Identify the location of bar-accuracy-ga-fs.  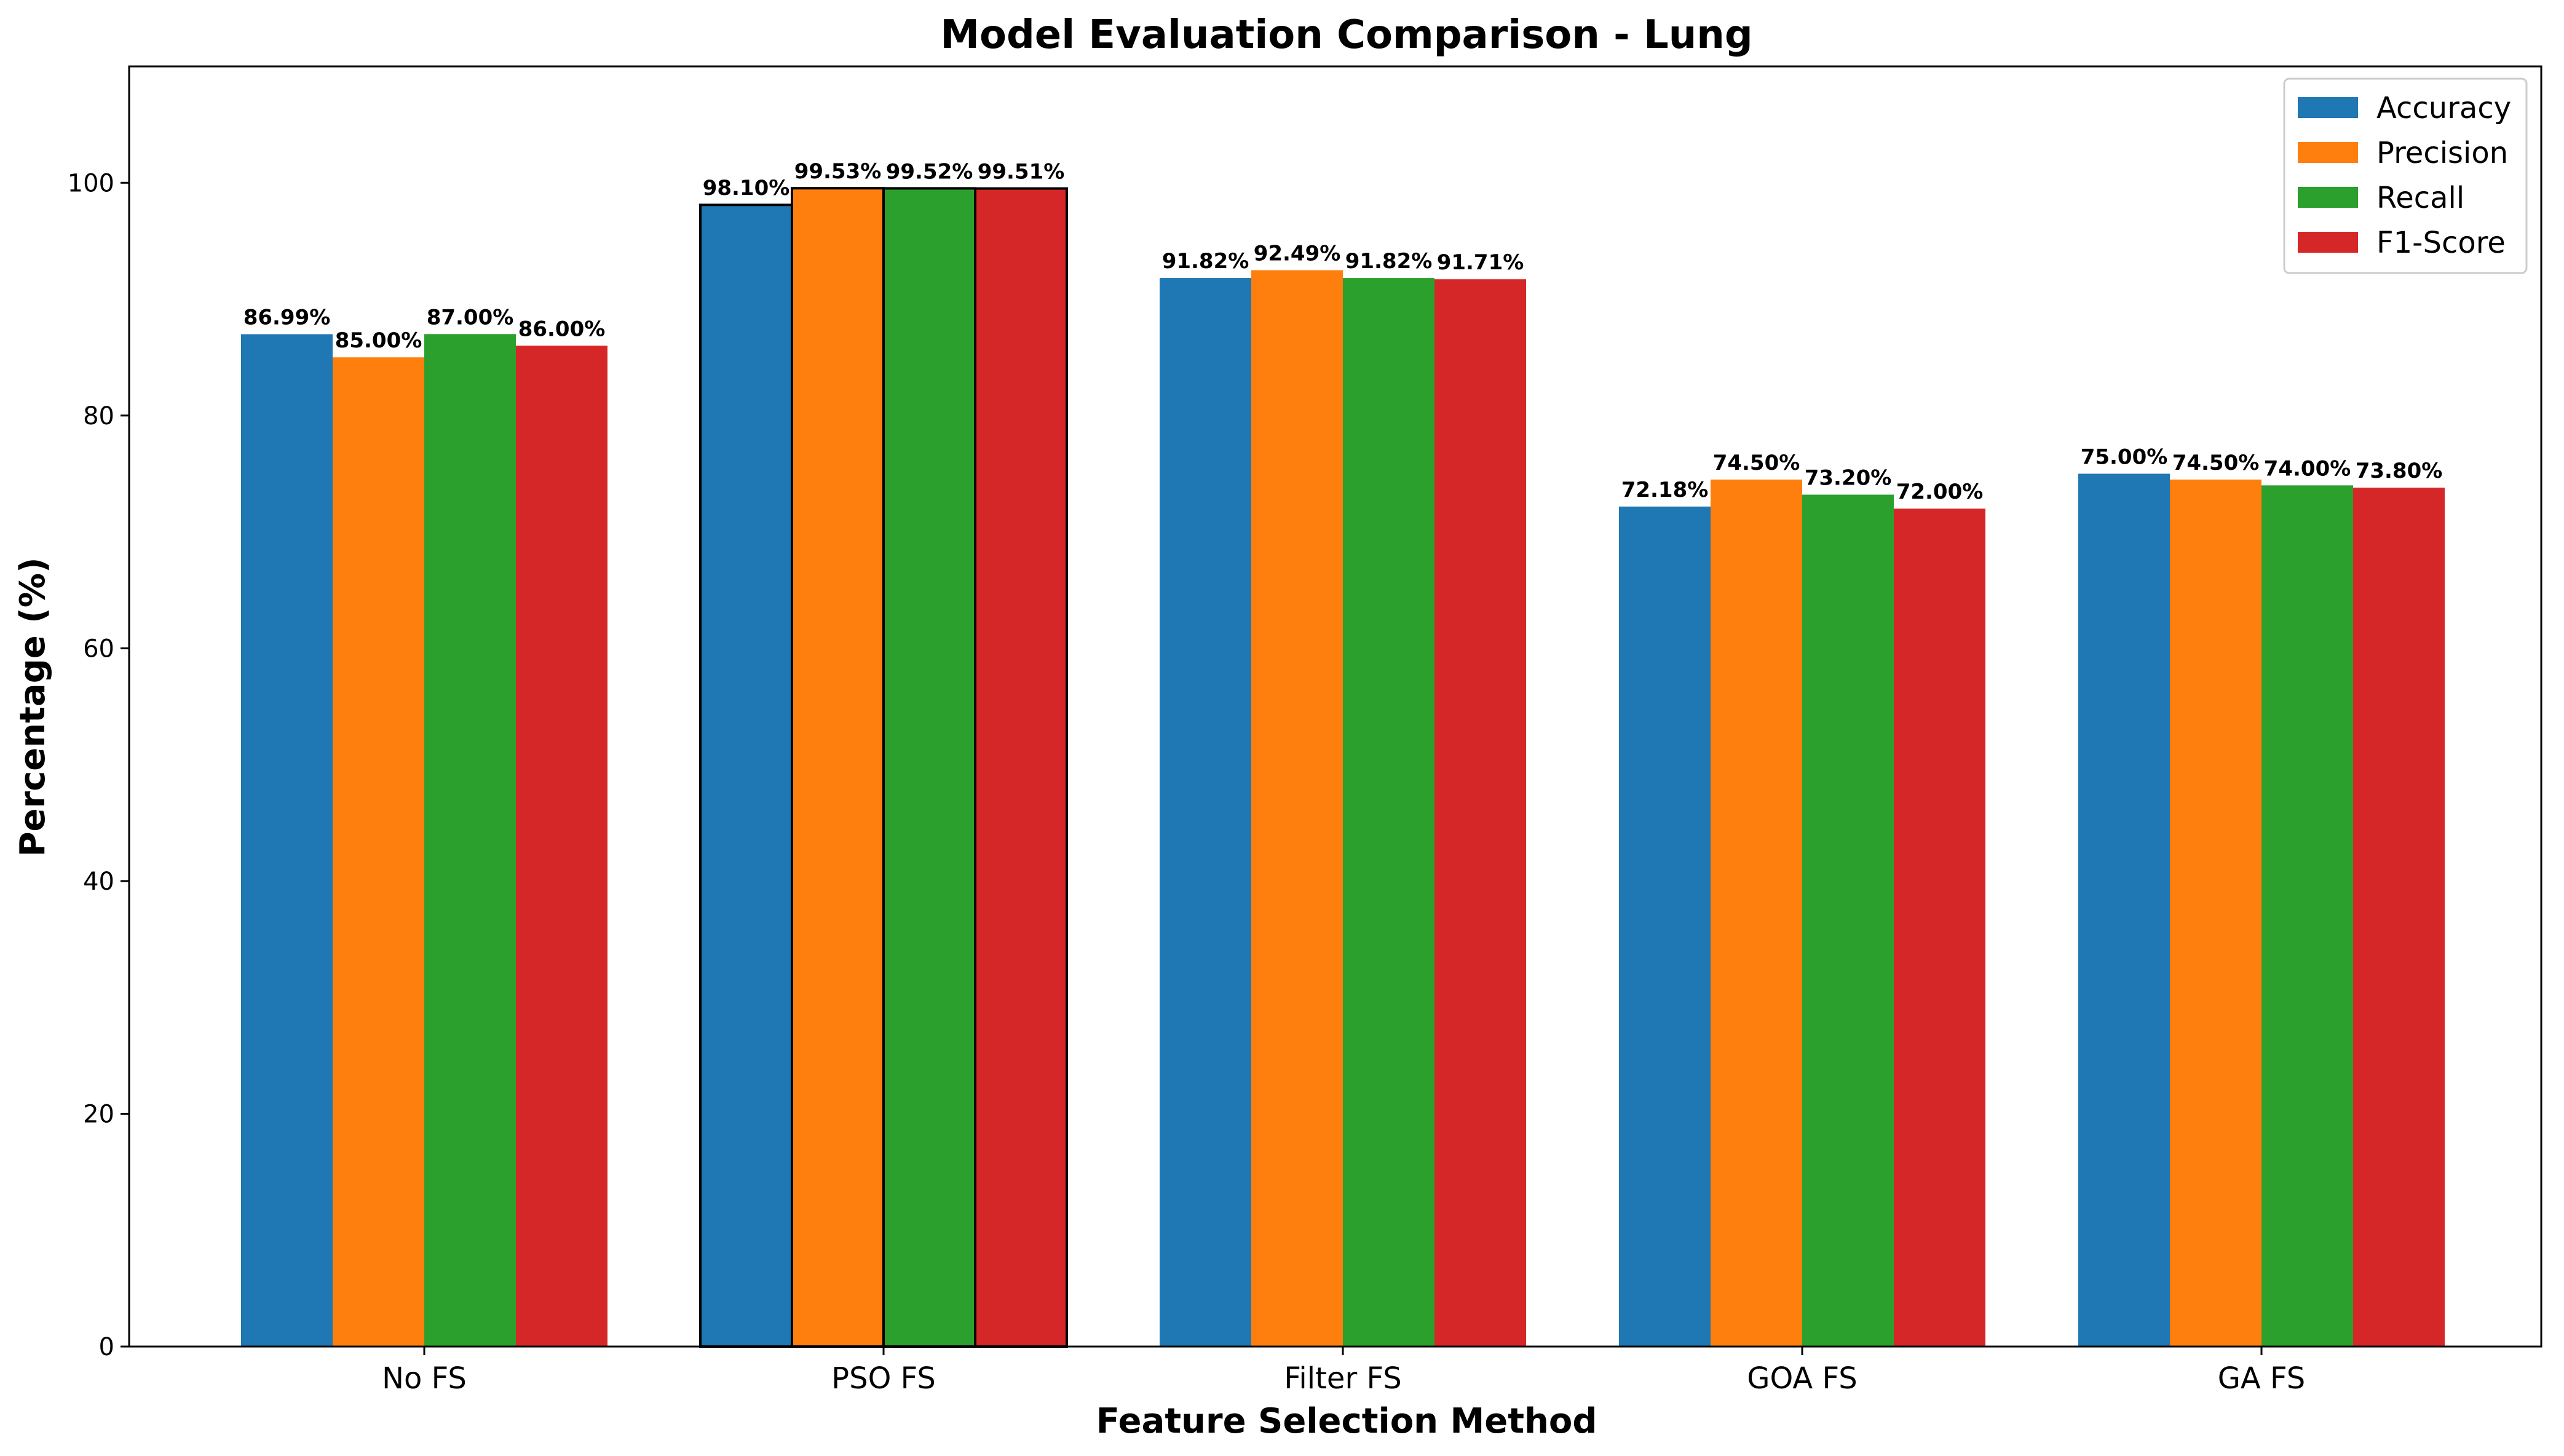
(2124, 910).